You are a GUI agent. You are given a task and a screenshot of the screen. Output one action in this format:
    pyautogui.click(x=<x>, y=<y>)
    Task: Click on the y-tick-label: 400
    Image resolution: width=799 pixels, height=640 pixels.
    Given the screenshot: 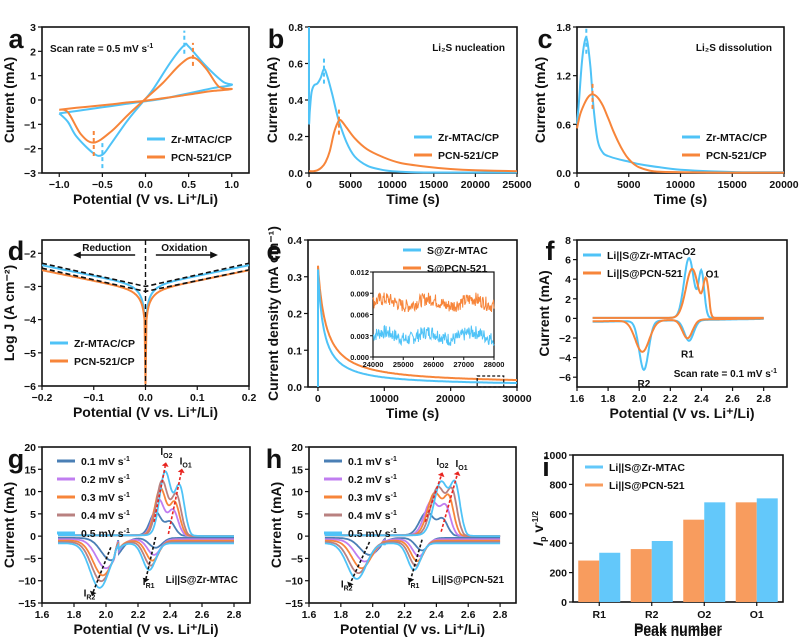 What is the action you would take?
    pyautogui.click(x=558, y=544)
    